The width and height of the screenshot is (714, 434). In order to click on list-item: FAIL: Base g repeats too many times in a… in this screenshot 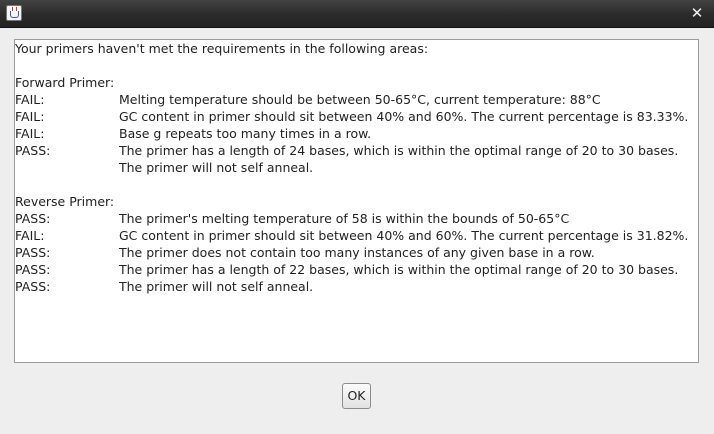, I will do `click(357, 133)`.